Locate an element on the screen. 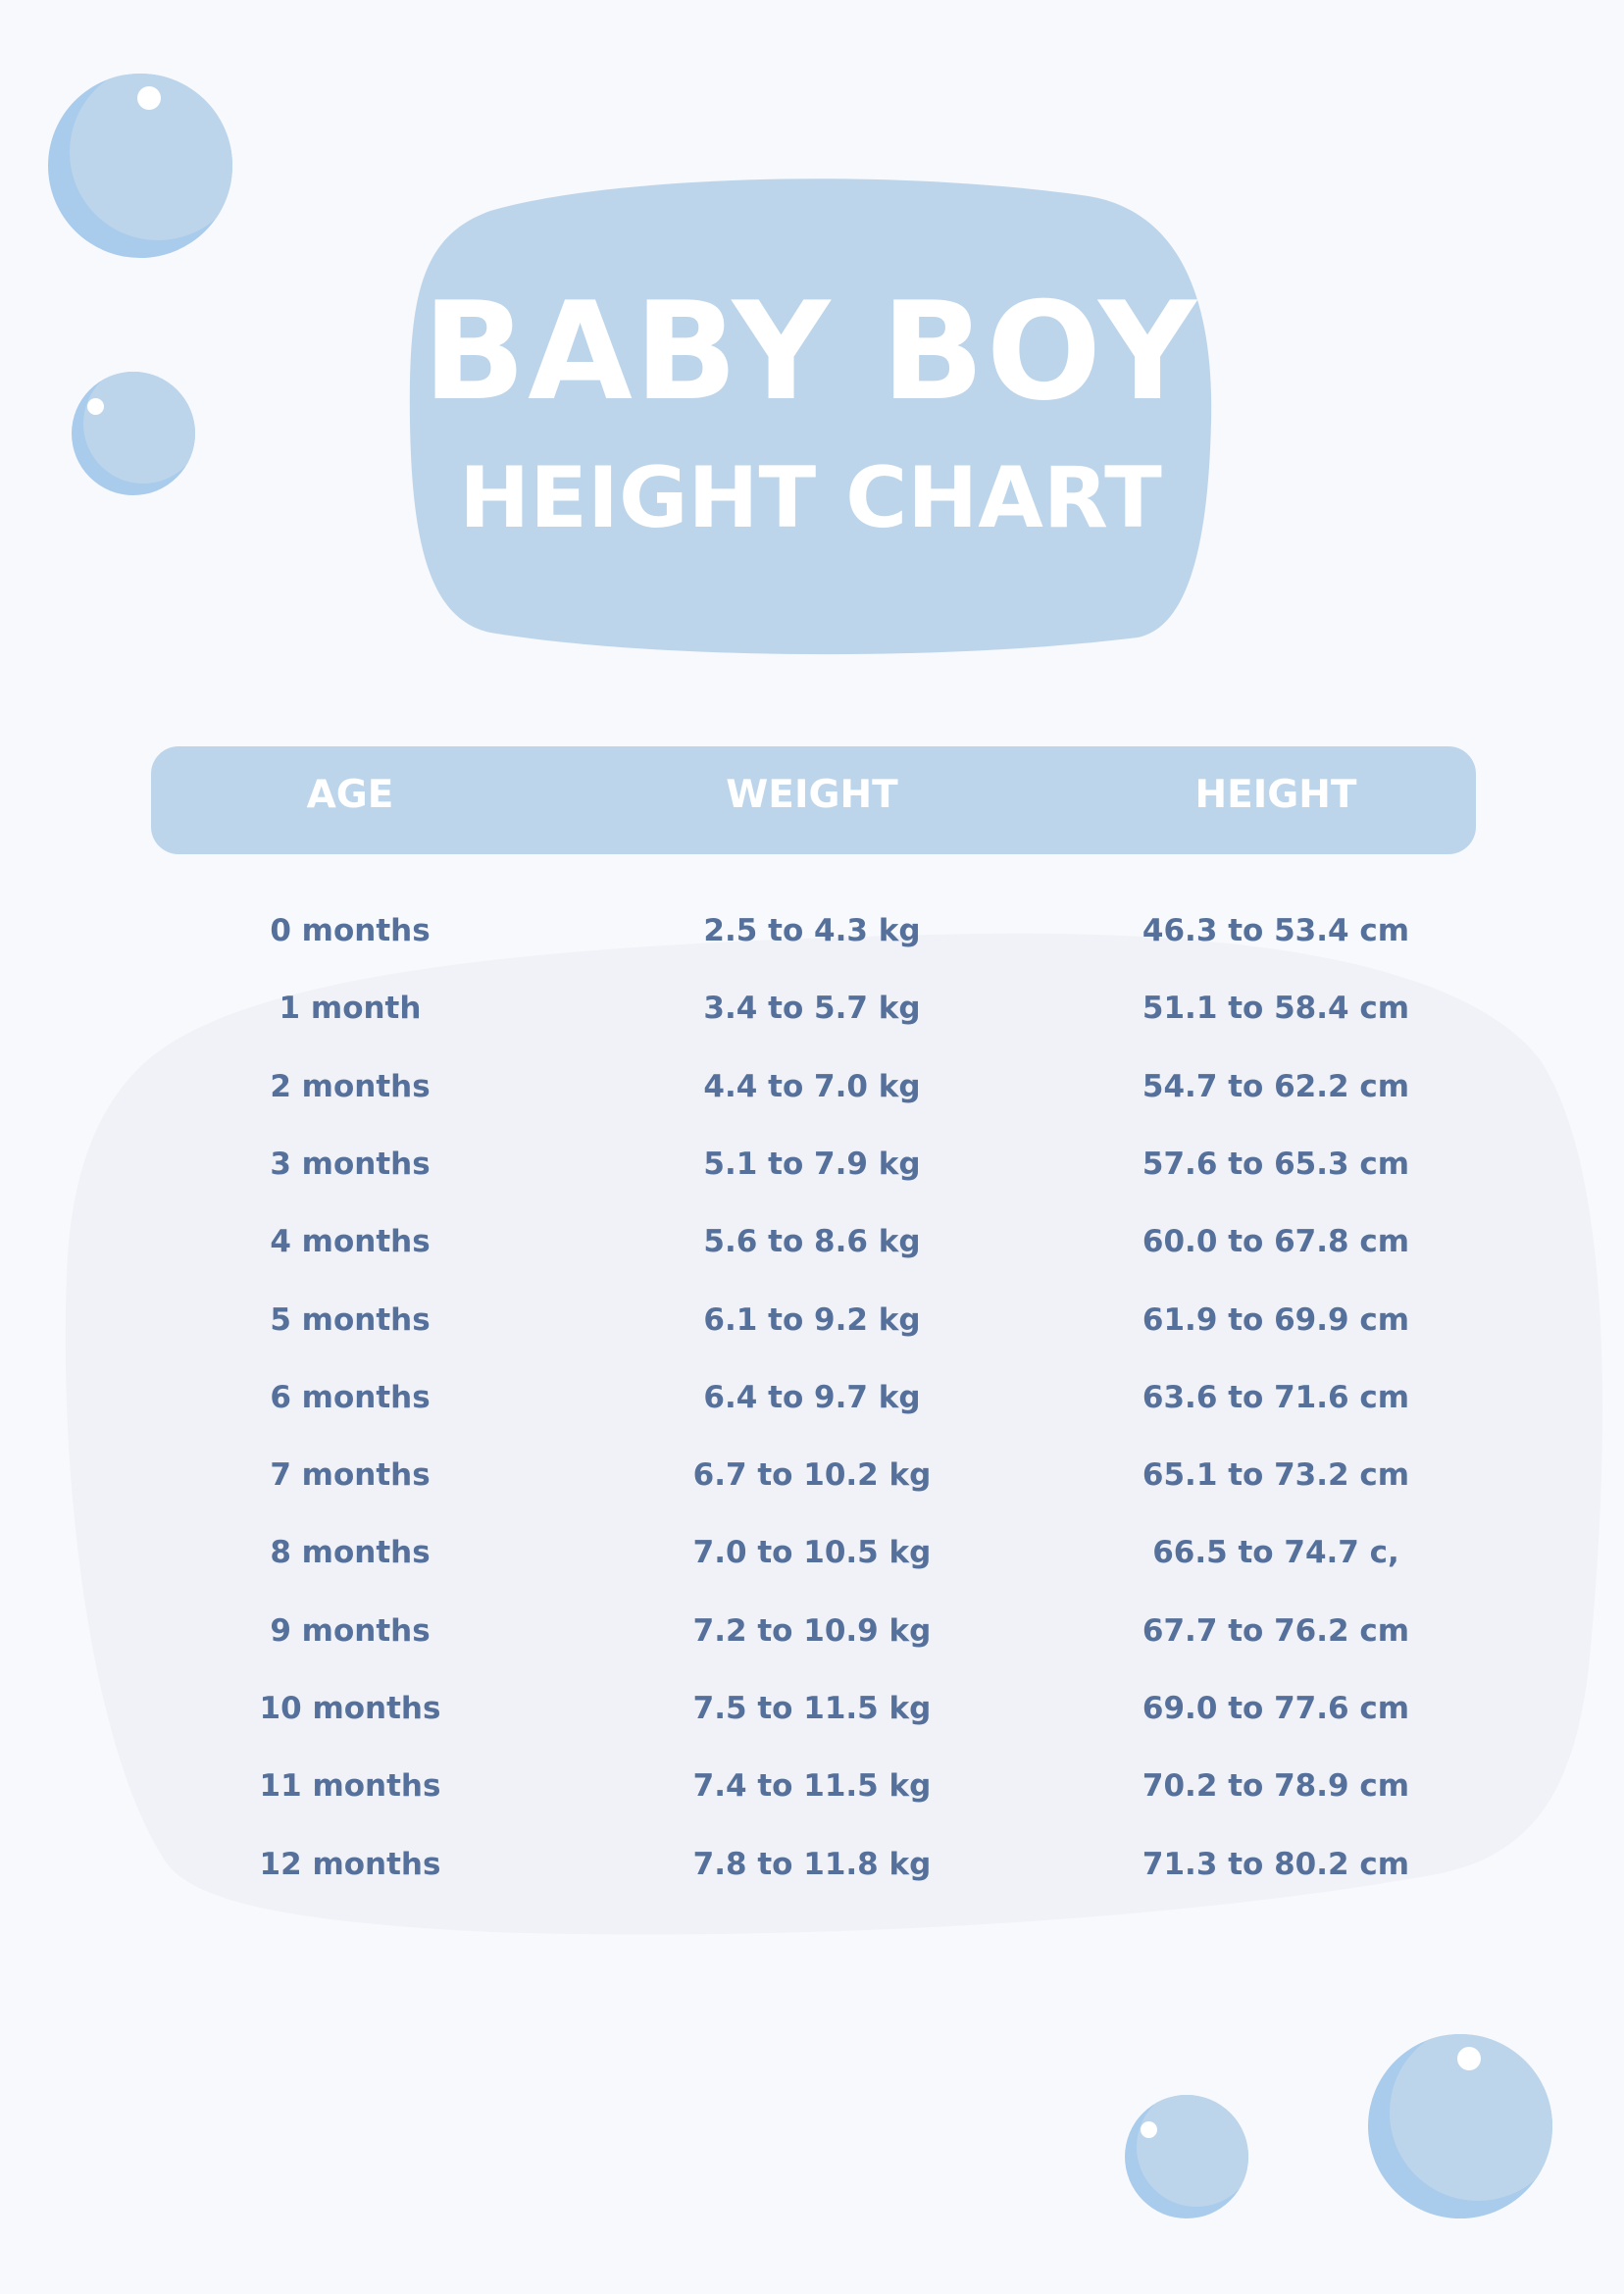 This screenshot has width=1624, height=2294. age-cell: 4 months is located at coordinates (350, 1242).